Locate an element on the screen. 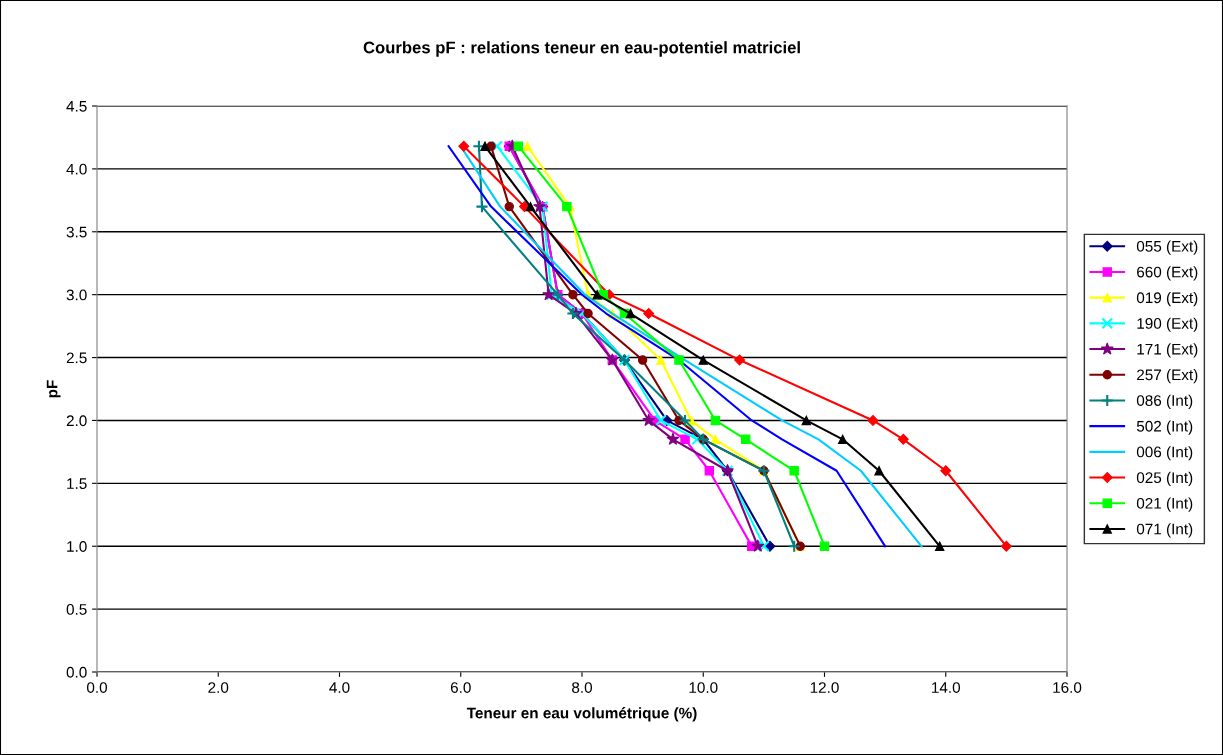  legend-label: 190 (Ext) is located at coordinates (1167, 324).